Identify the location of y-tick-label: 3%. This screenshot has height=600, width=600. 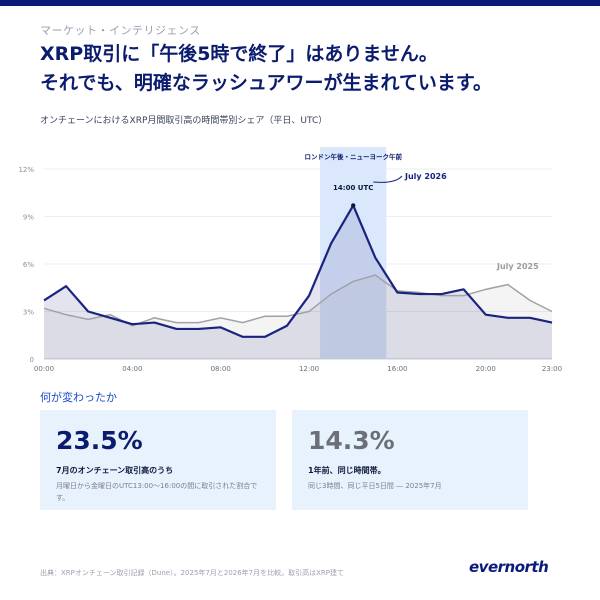
(28, 313).